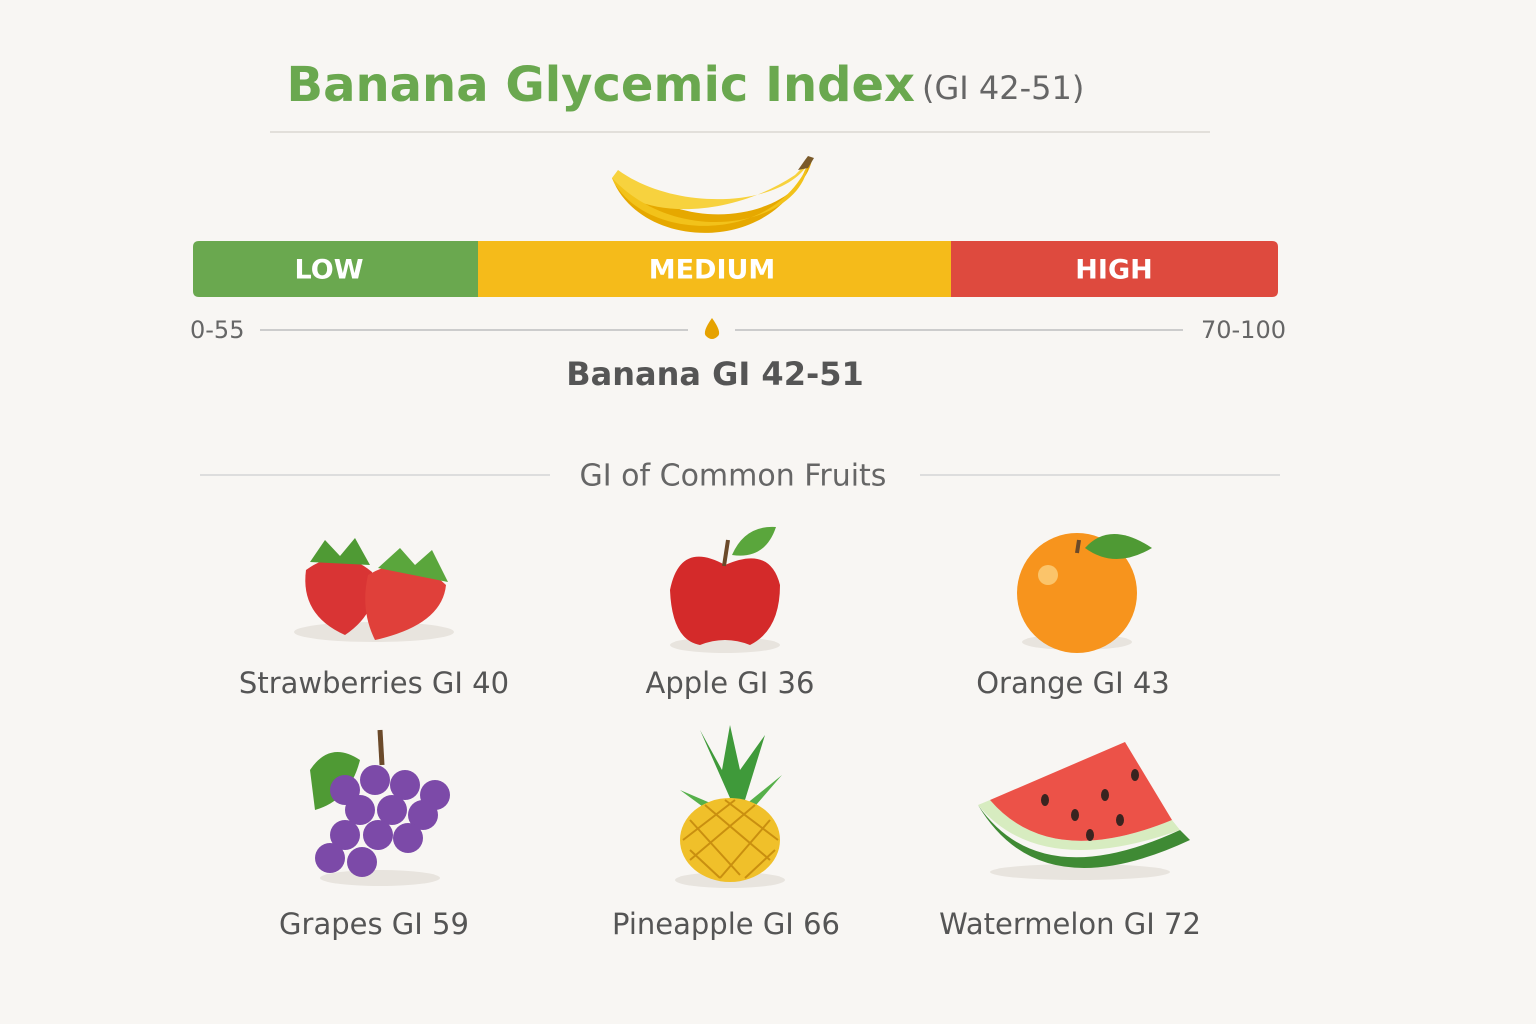 This screenshot has height=1024, width=1536. Describe the element at coordinates (1003, 88) in the screenshot. I see `subtitle: (GI 42-51)` at that location.